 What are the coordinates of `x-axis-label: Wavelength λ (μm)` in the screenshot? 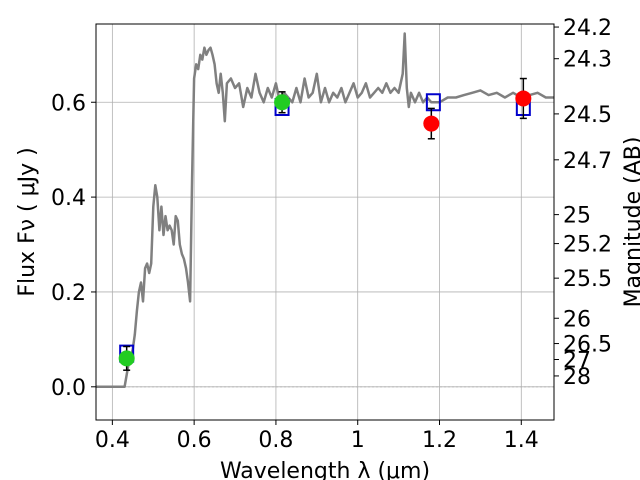 It's located at (325, 469).